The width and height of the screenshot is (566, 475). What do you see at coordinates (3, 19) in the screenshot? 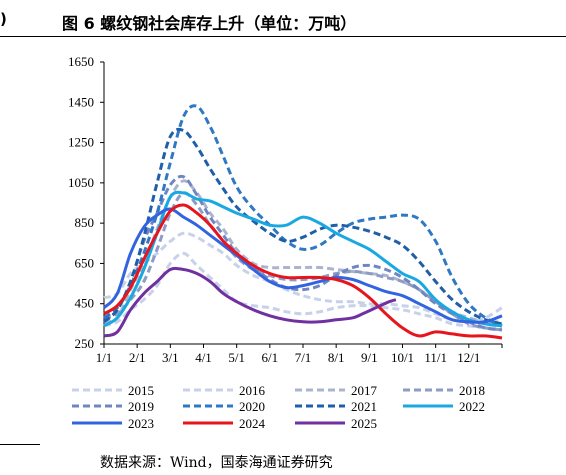
I see `left-title-fragment: )` at bounding box center [3, 19].